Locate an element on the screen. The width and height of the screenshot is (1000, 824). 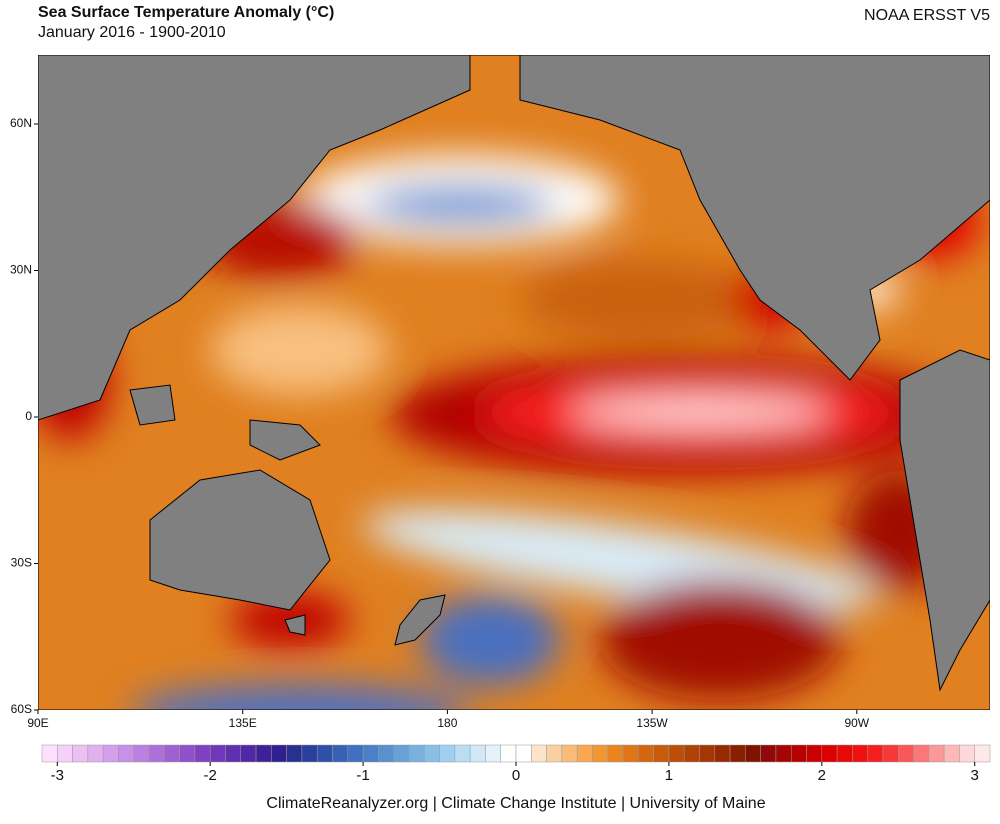
colorbar-tick-label: -2 is located at coordinates (210, 775).